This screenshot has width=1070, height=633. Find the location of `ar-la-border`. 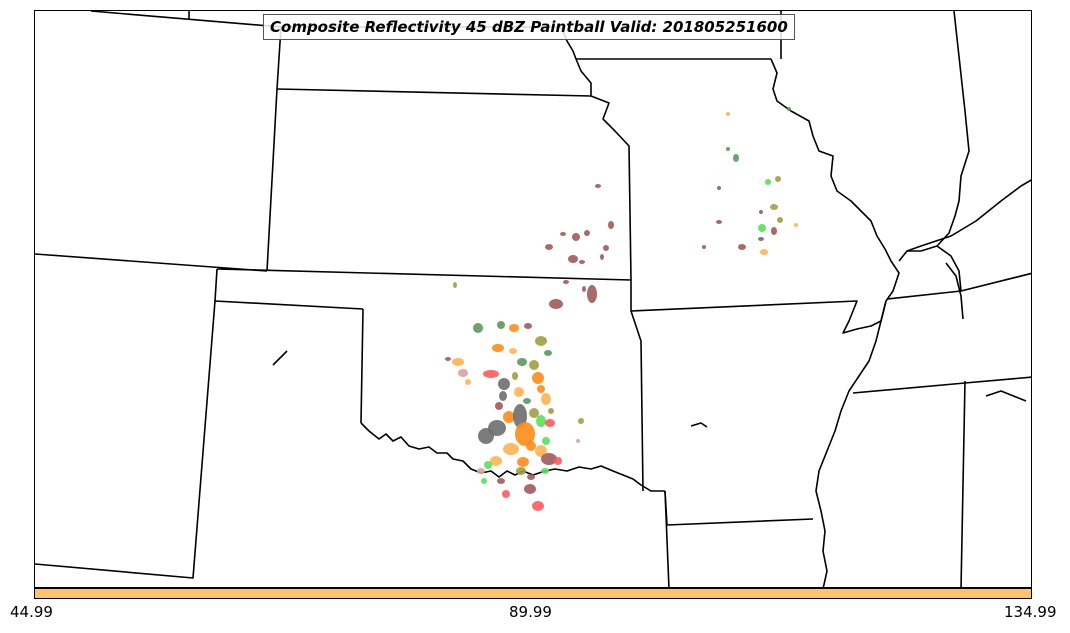

ar-la-border is located at coordinates (739, 508).